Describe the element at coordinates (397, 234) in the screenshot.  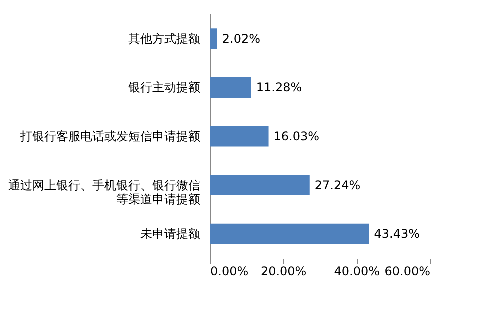
I see `data-label: 43.43%` at that location.